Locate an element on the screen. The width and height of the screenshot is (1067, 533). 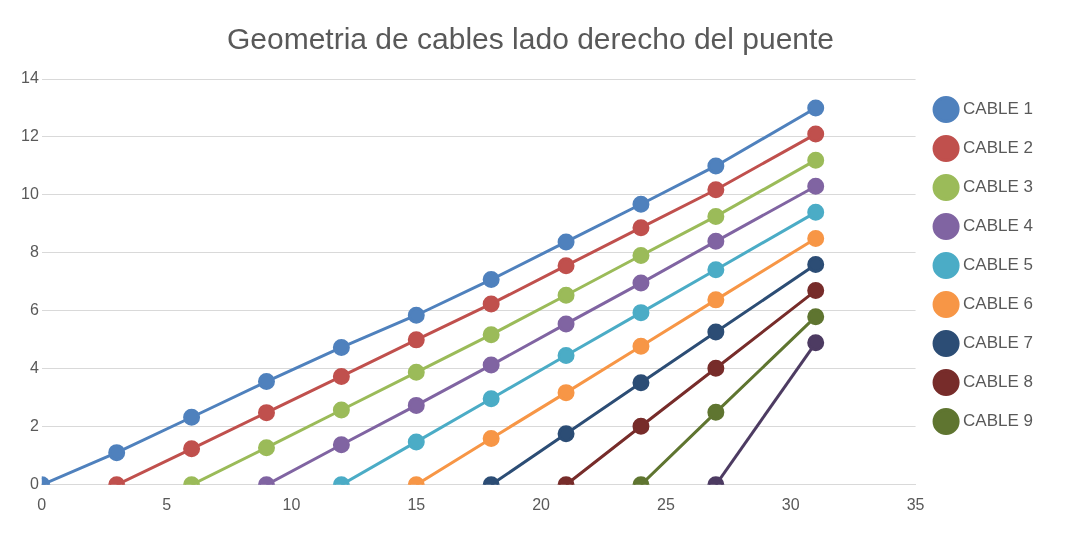
chart-title: Geometria de cables lado derecho del puente is located at coordinates (530, 39).